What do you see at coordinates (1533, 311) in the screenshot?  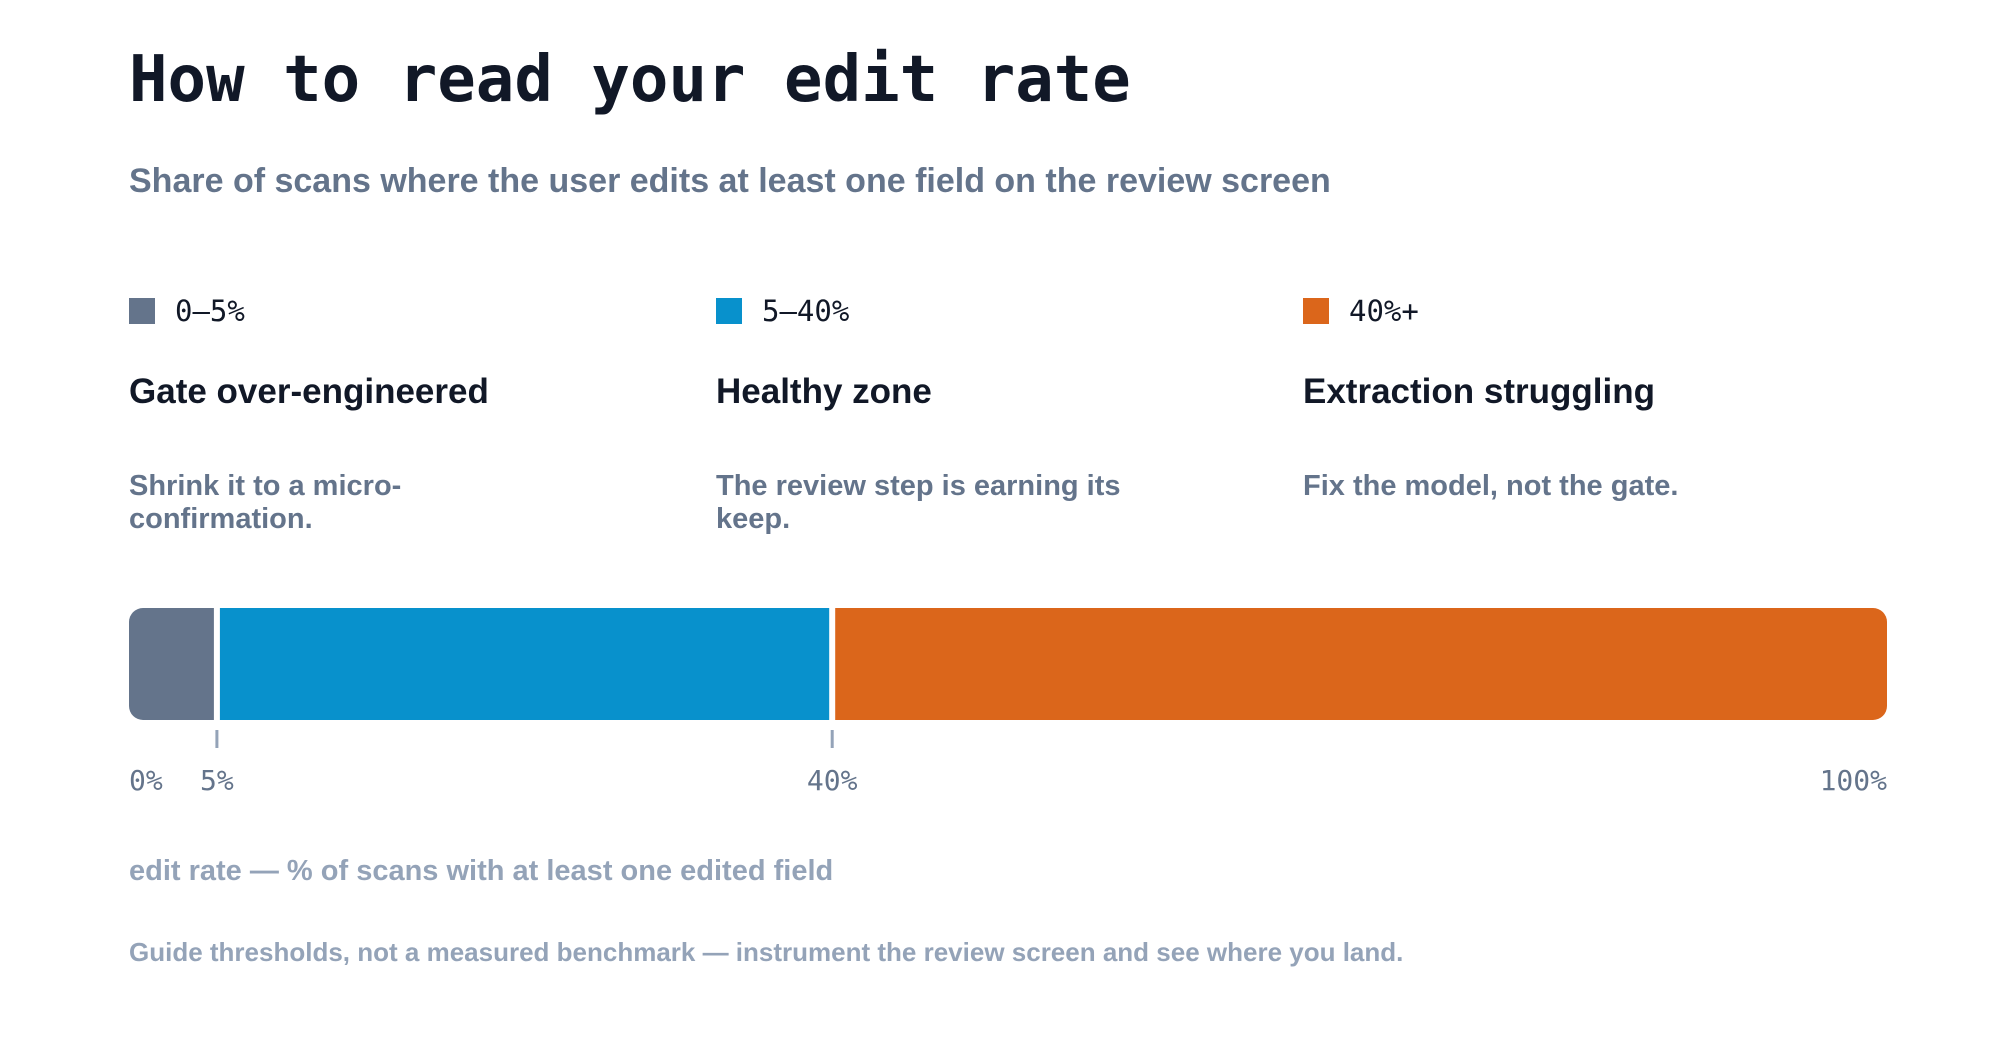 I see `legend-item-high: 40%+` at bounding box center [1533, 311].